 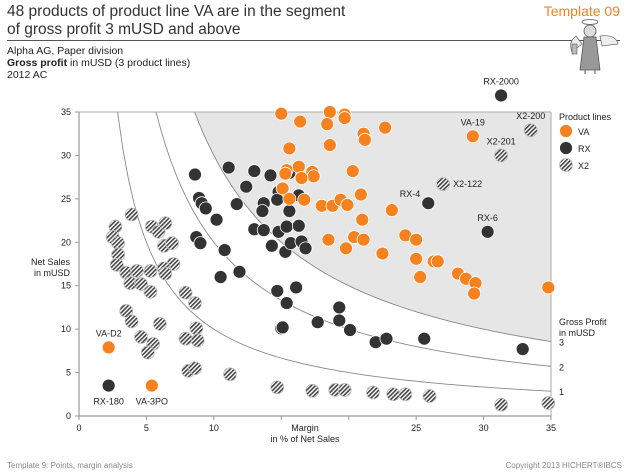 What do you see at coordinates (594, 46) in the screenshot?
I see `angel-mascot-icon` at bounding box center [594, 46].